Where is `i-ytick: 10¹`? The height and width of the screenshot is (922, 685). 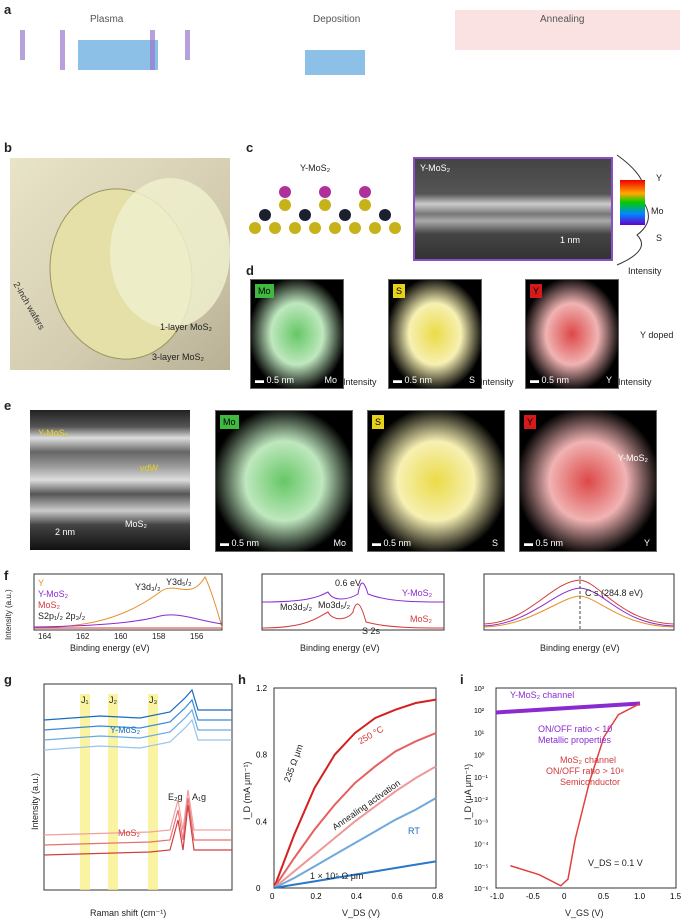
i-ytick: 10¹ is located at coordinates (479, 733).